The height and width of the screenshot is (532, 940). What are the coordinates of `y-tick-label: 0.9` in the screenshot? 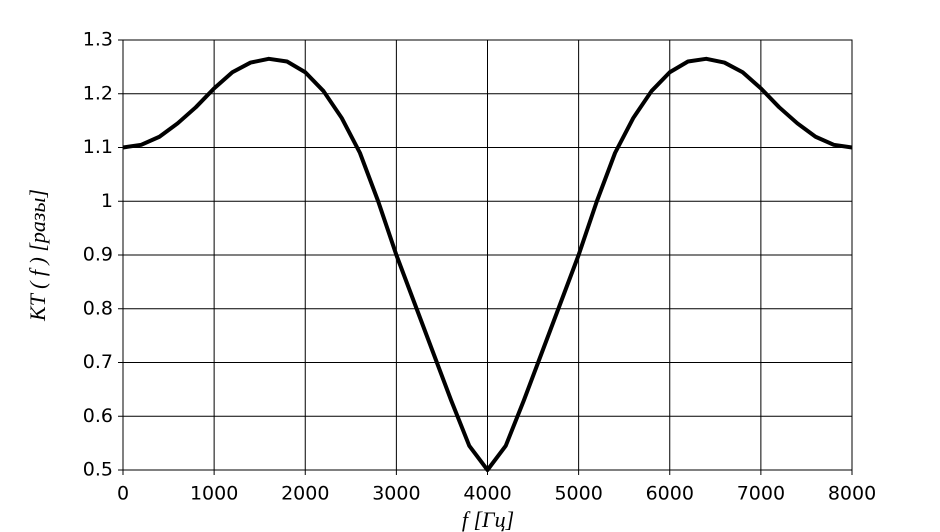 It's located at (98, 255).